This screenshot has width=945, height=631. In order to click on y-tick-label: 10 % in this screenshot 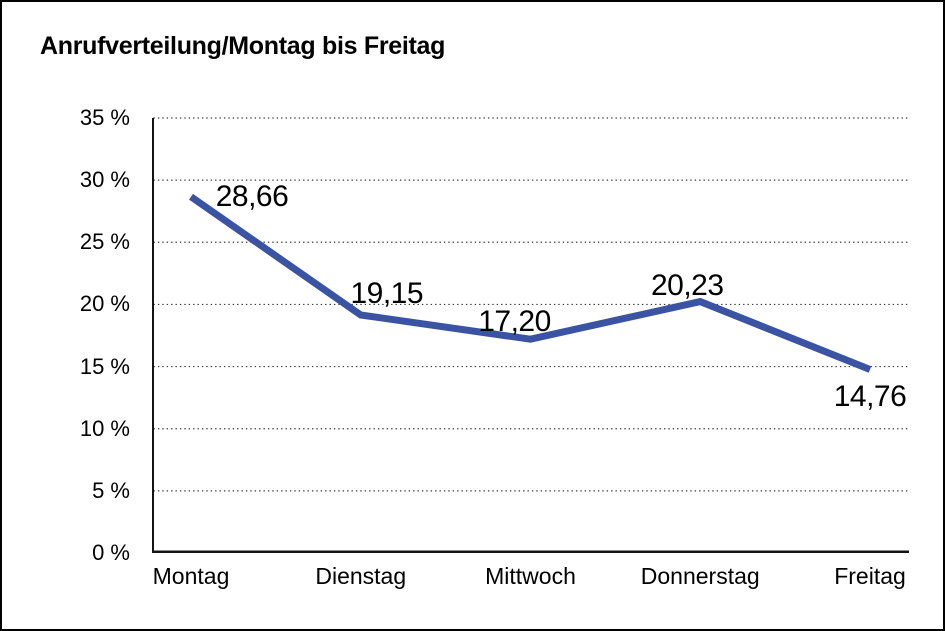, I will do `click(104, 428)`.